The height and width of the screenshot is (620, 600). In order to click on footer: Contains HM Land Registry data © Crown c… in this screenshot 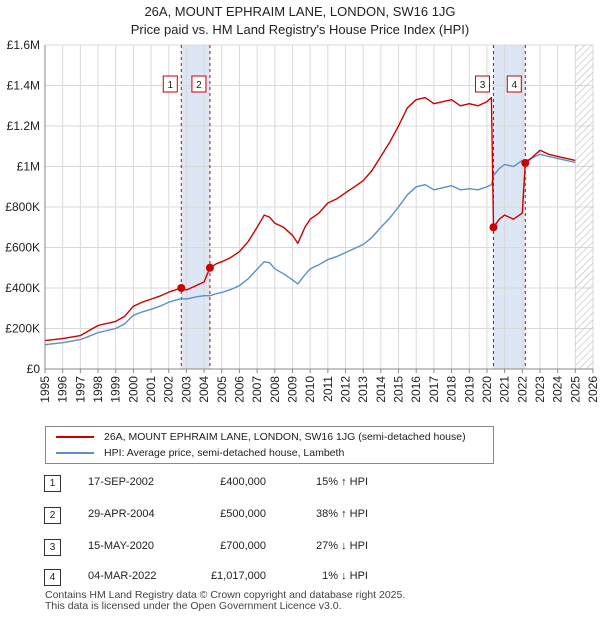, I will do `click(225, 601)`.